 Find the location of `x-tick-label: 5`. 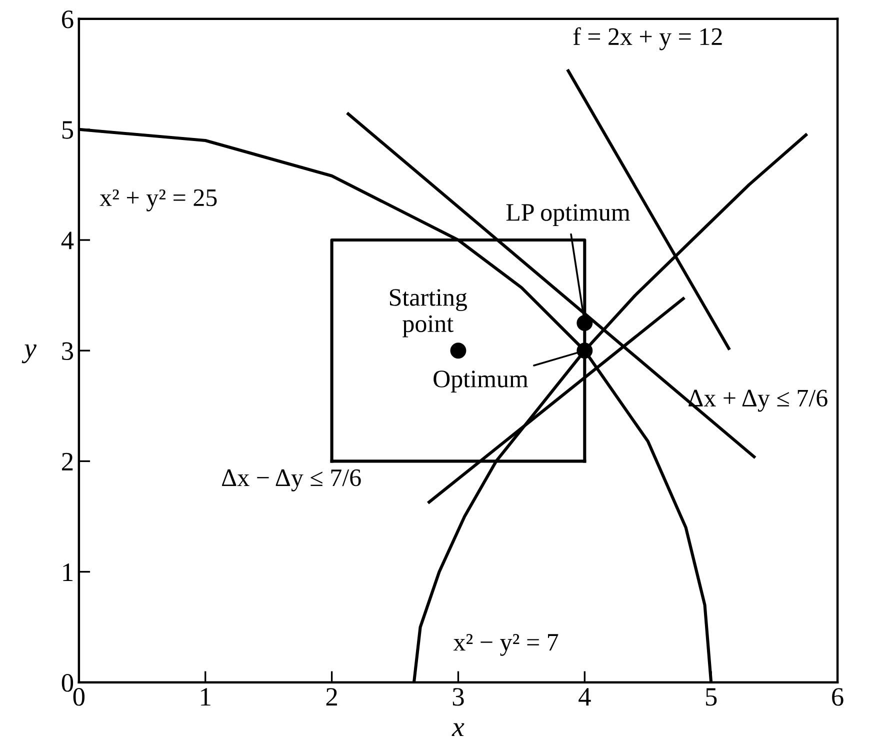

x-tick-label: 5 is located at coordinates (711, 697).